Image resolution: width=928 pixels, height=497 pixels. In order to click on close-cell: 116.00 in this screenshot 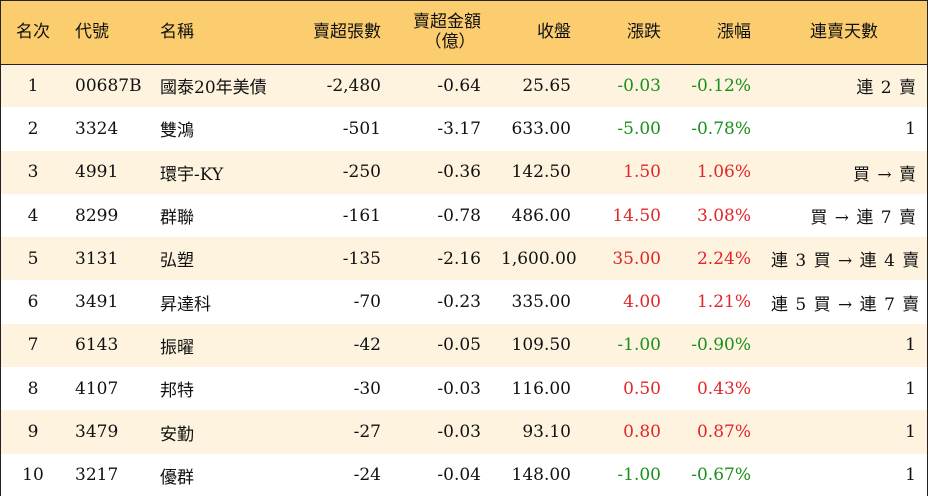, I will do `click(541, 388)`.